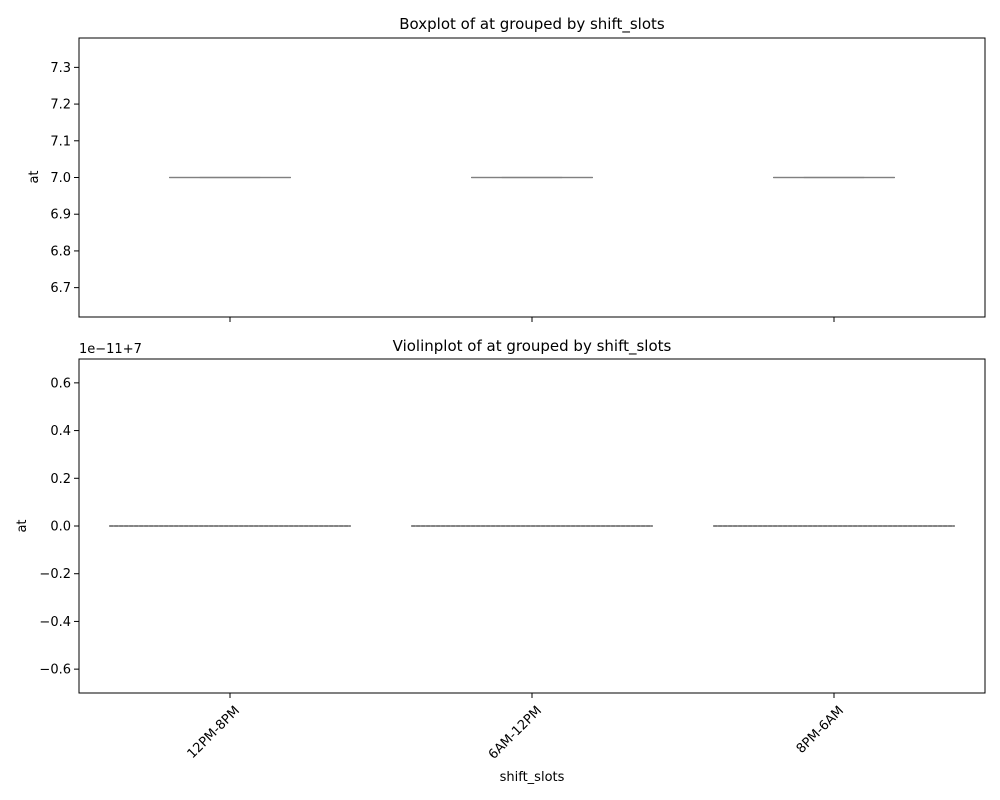 This screenshot has height=800, width=1000. Describe the element at coordinates (60, 141) in the screenshot. I see `boxplot-ytick-label: 7.1` at that location.